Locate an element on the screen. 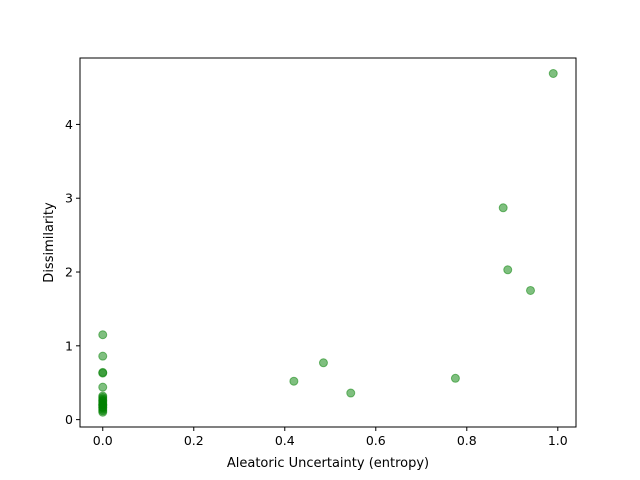  y-axis-ticks: 0 1 2 3 4 is located at coordinates (72, 272).